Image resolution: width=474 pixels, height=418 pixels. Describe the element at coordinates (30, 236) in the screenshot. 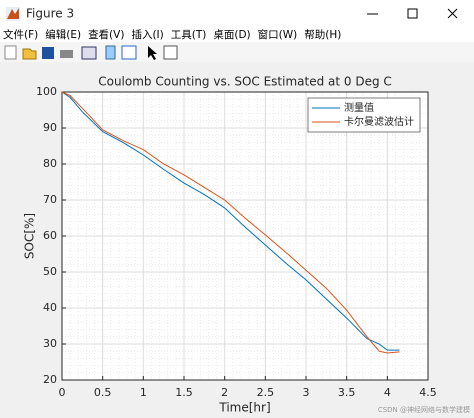

I see `y-axis-label: SOC[%]` at that location.